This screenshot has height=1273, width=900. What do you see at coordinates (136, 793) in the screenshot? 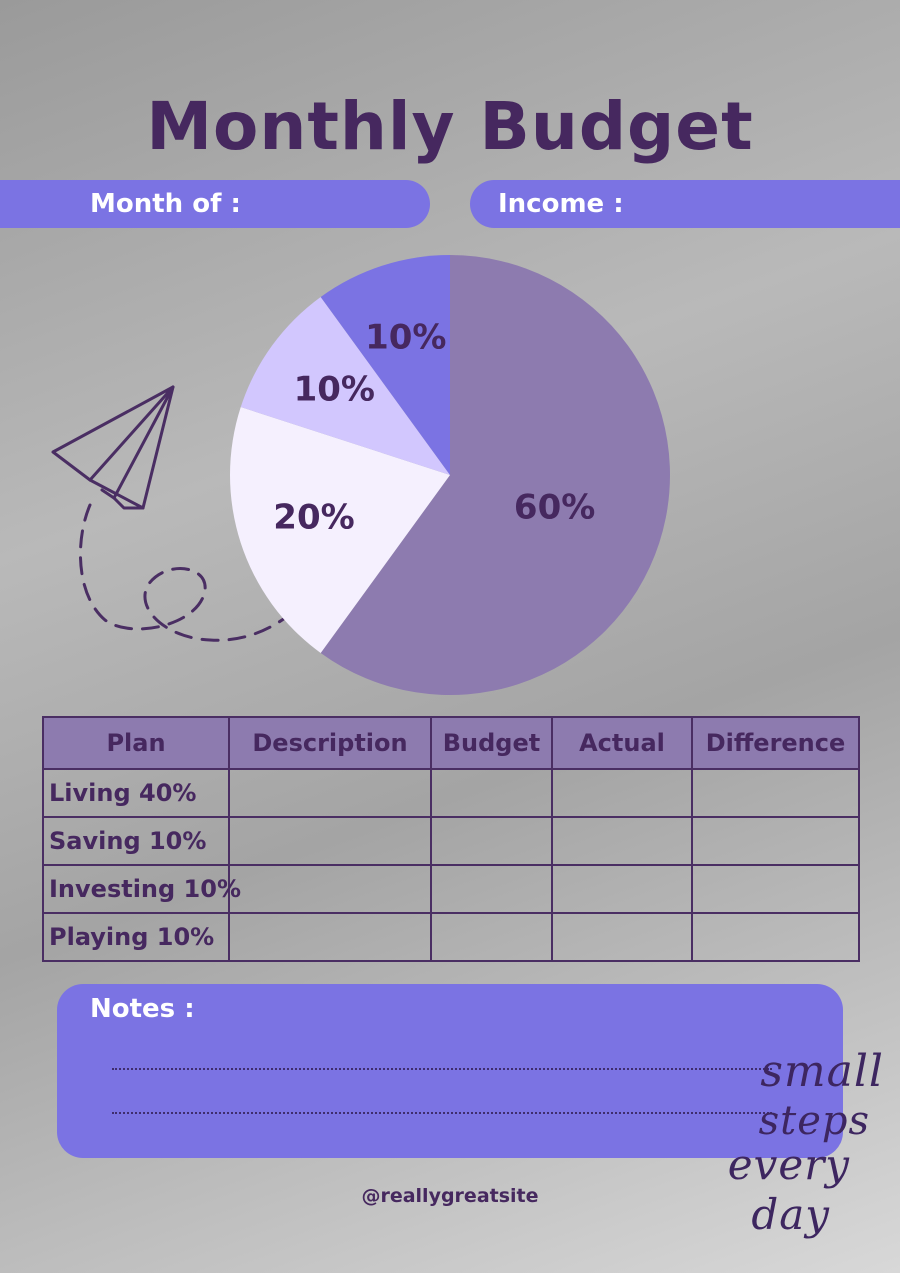
I see `plan-living: Living 40%` at bounding box center [136, 793].